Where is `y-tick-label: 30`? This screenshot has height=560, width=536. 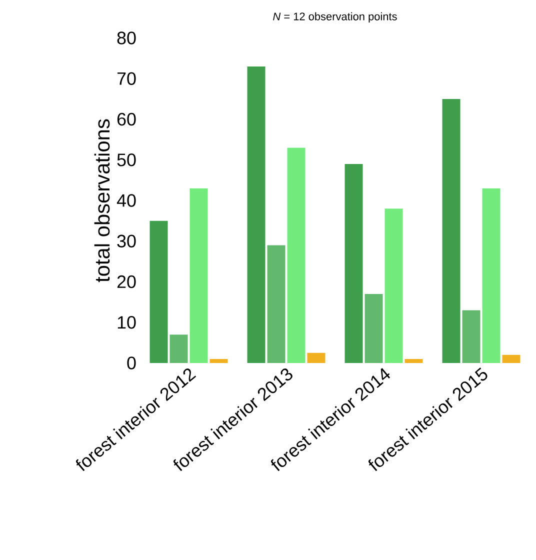 y-tick-label: 30 is located at coordinates (126, 241).